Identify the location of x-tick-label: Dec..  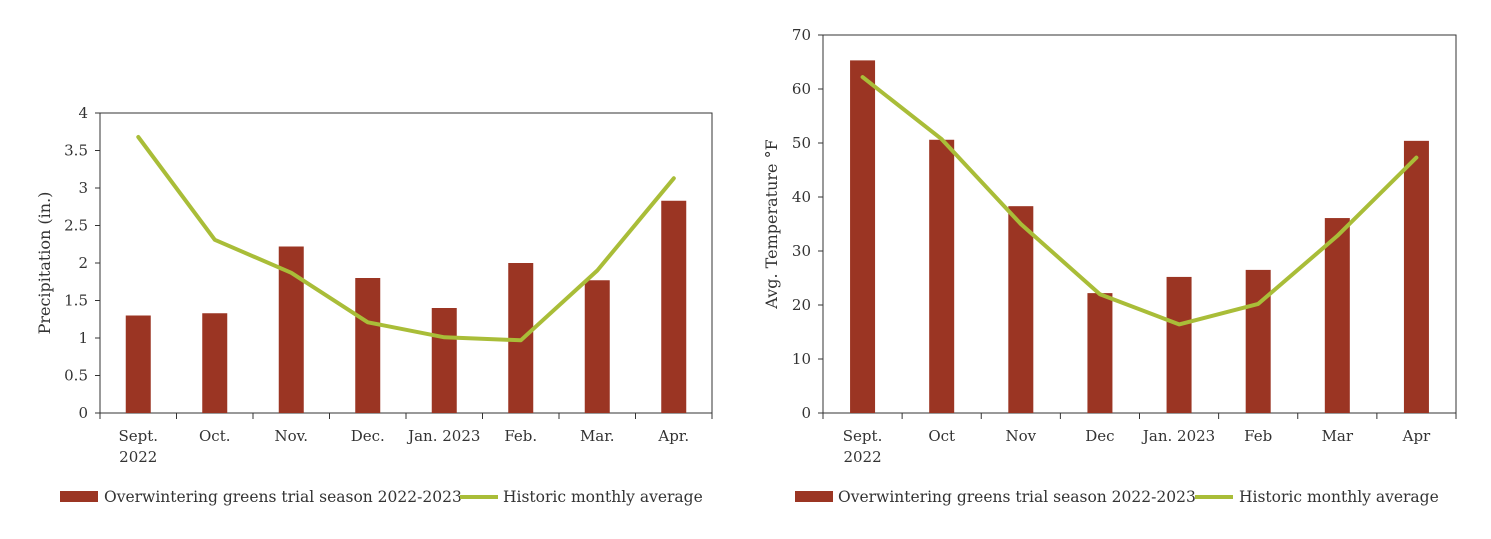
(368, 436).